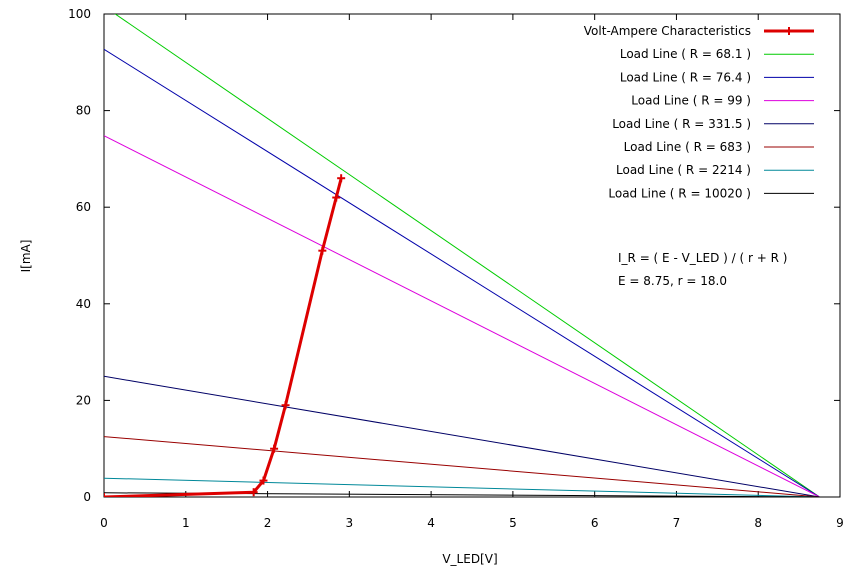 Image resolution: width=850 pixels, height=569 pixels. Describe the element at coordinates (677, 523) in the screenshot. I see `x-tick-label: 7` at that location.